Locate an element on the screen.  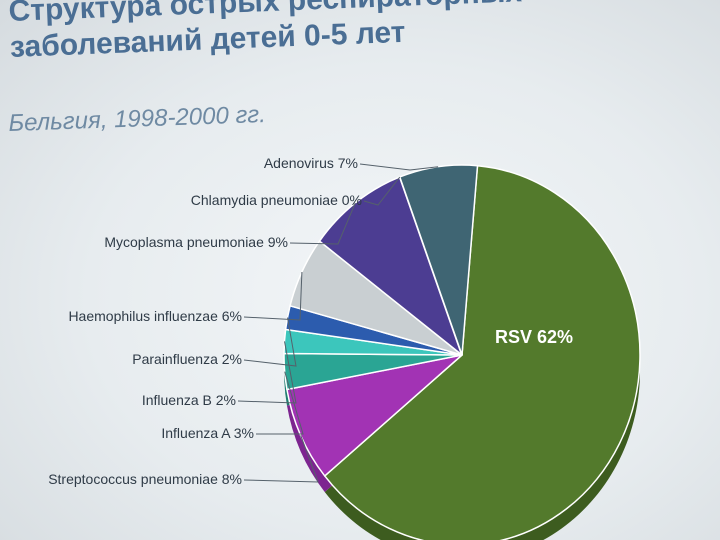
slice-label-haemophilus-influenzae: Haemophilus influenzae 6% is located at coordinates (155, 316).